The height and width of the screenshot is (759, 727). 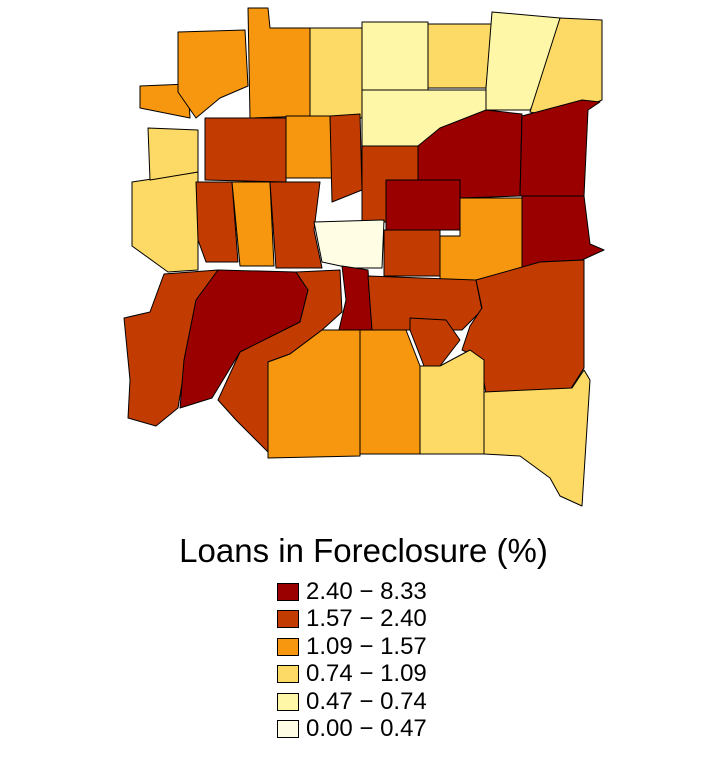 I want to click on legend-item: 0.00 − 0.47, so click(x=352, y=730).